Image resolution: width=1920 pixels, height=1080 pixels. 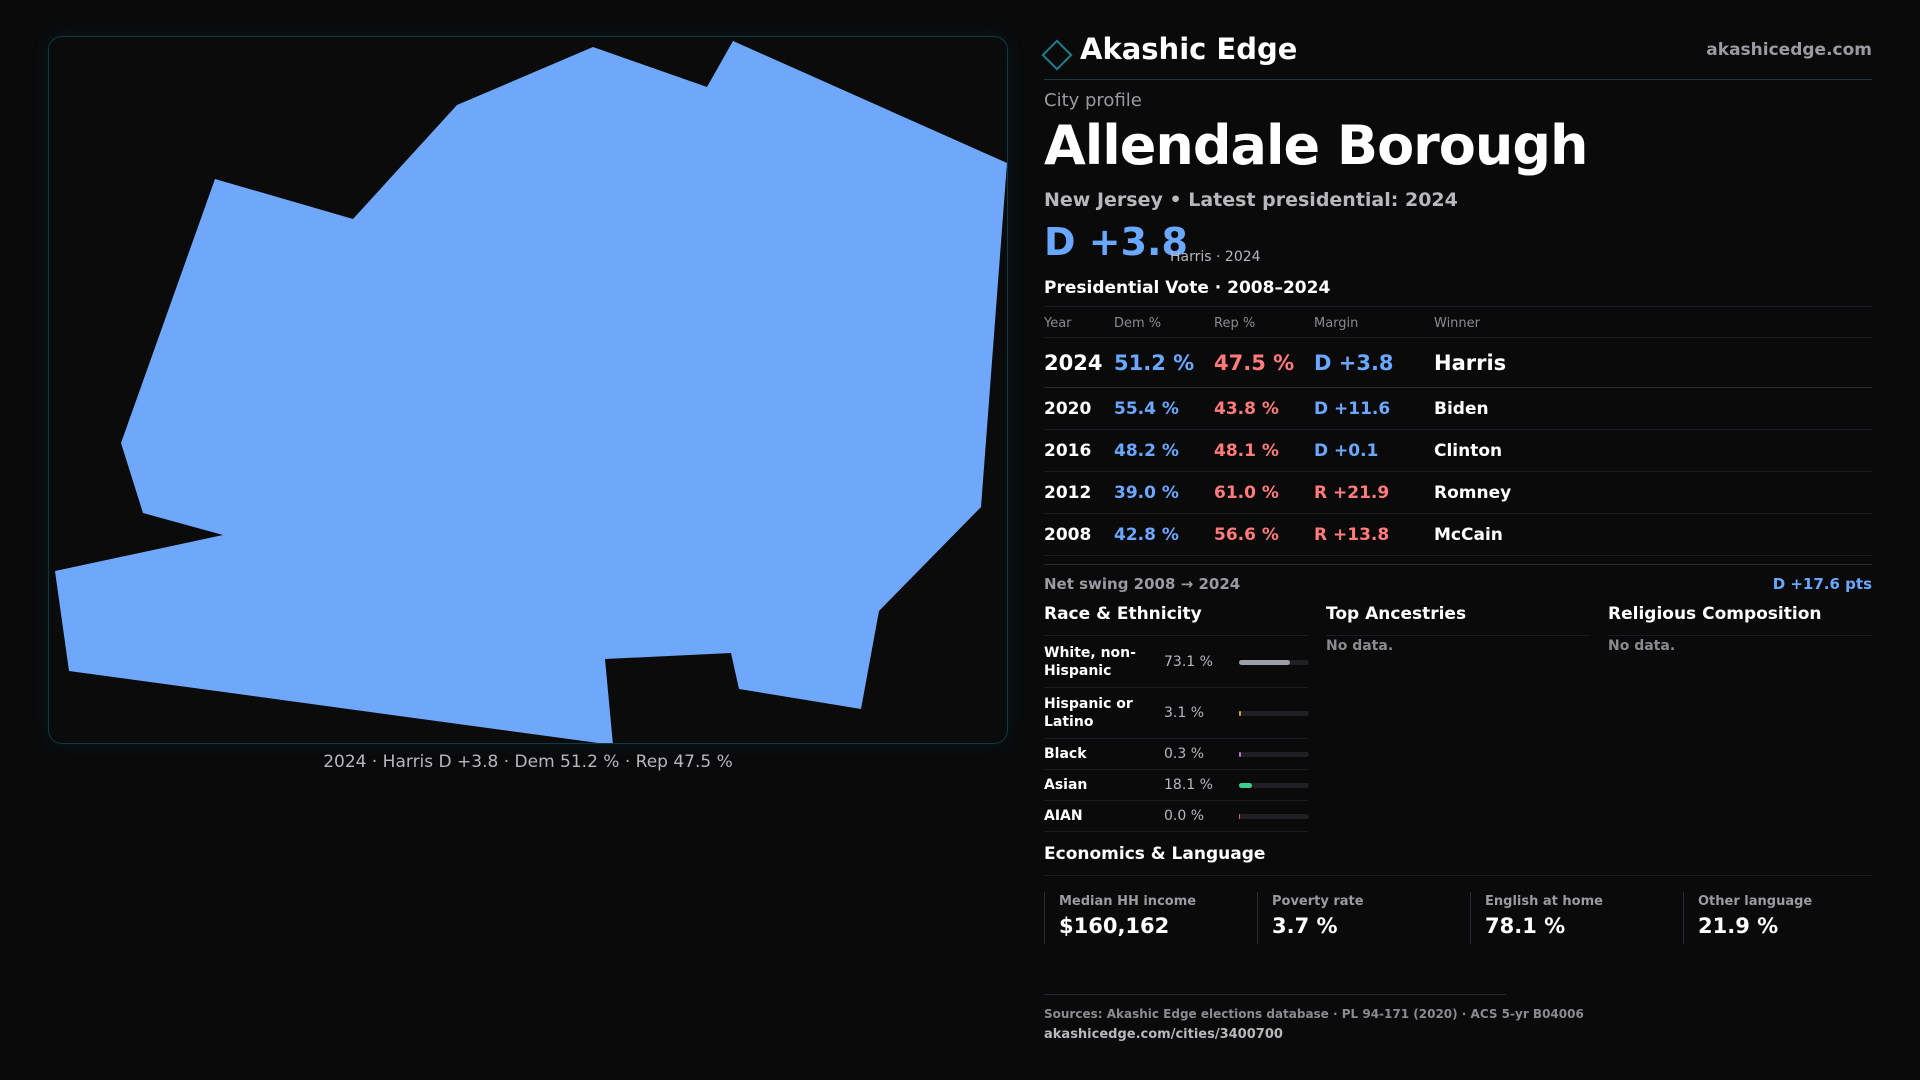 I want to click on table-row: 2016 48.2 % 48.1 % D +0.1 Clinton, so click(x=1458, y=451).